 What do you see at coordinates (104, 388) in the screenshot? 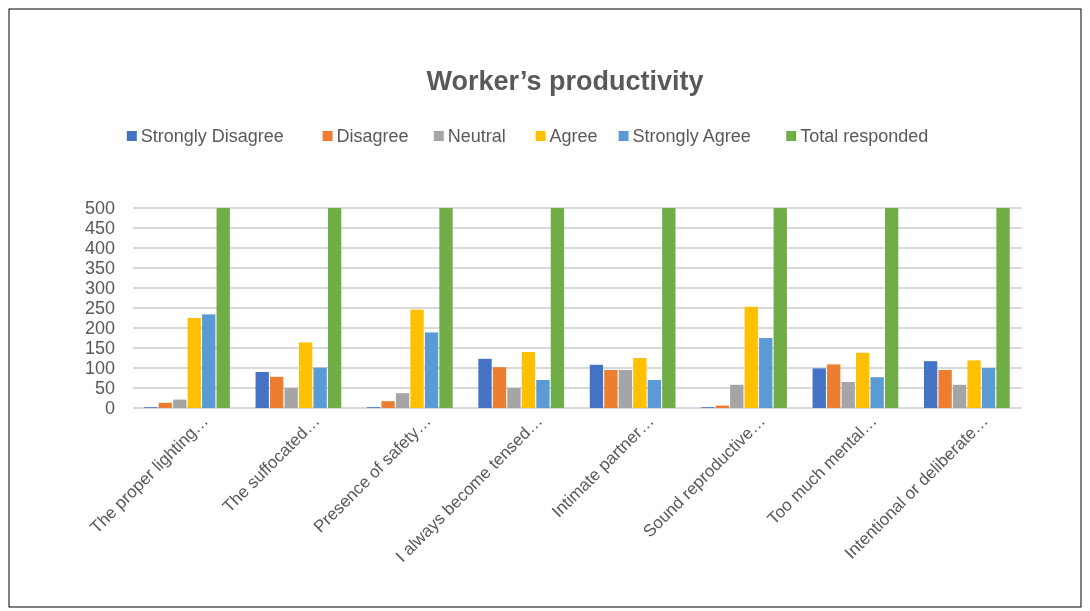
I see `y-tick-label: 50` at bounding box center [104, 388].